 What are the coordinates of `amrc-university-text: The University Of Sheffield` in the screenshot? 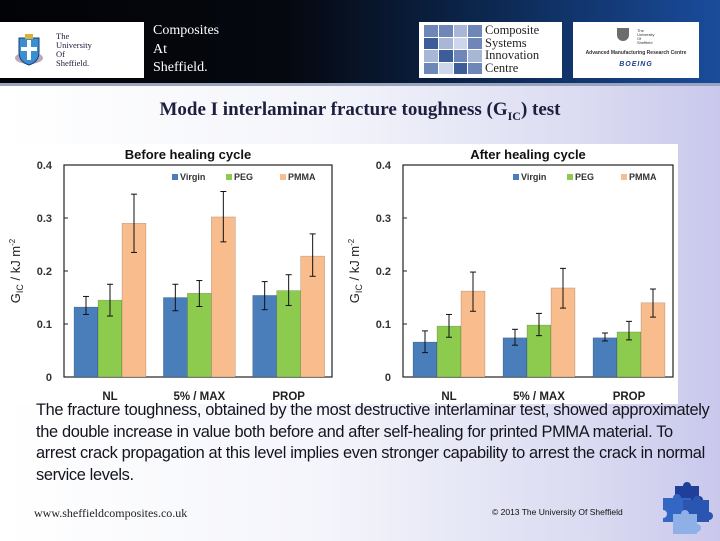 It's located at (645, 36).